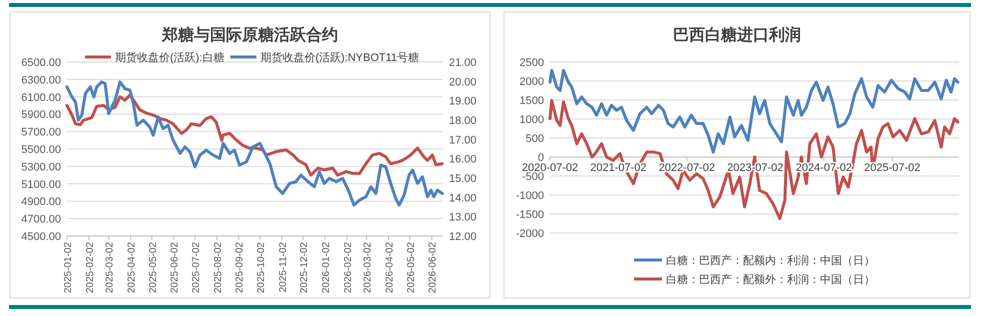 Image resolution: width=981 pixels, height=316 pixels. What do you see at coordinates (390, 268) in the screenshot?
I see `x-tick-label: 2026-04-02` at bounding box center [390, 268].